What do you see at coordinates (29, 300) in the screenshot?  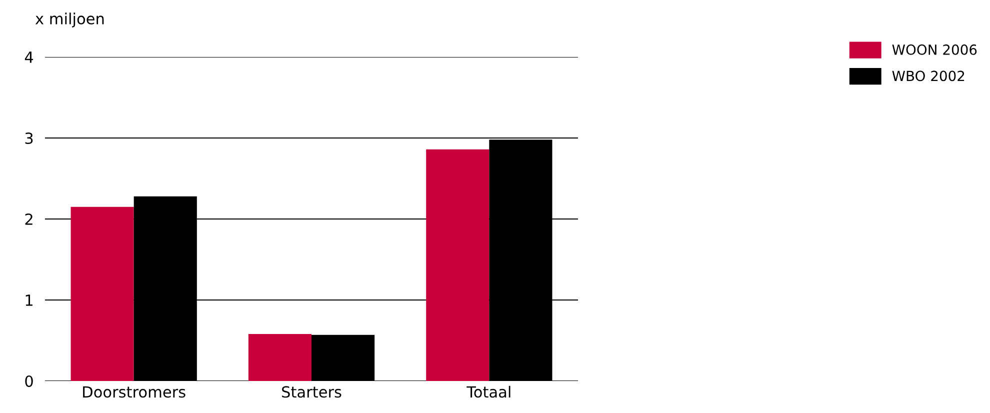 I see `y-tick-label: 1` at bounding box center [29, 300].